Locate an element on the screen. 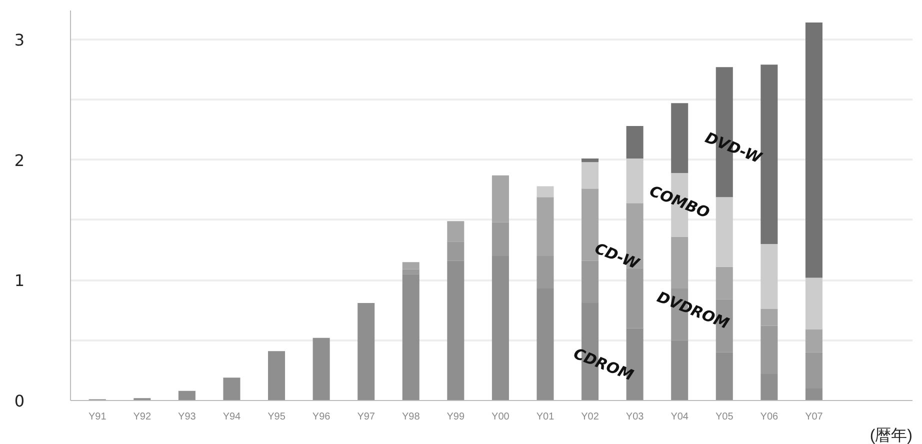 The image size is (922, 444). text: CD-W is located at coordinates (617, 256).